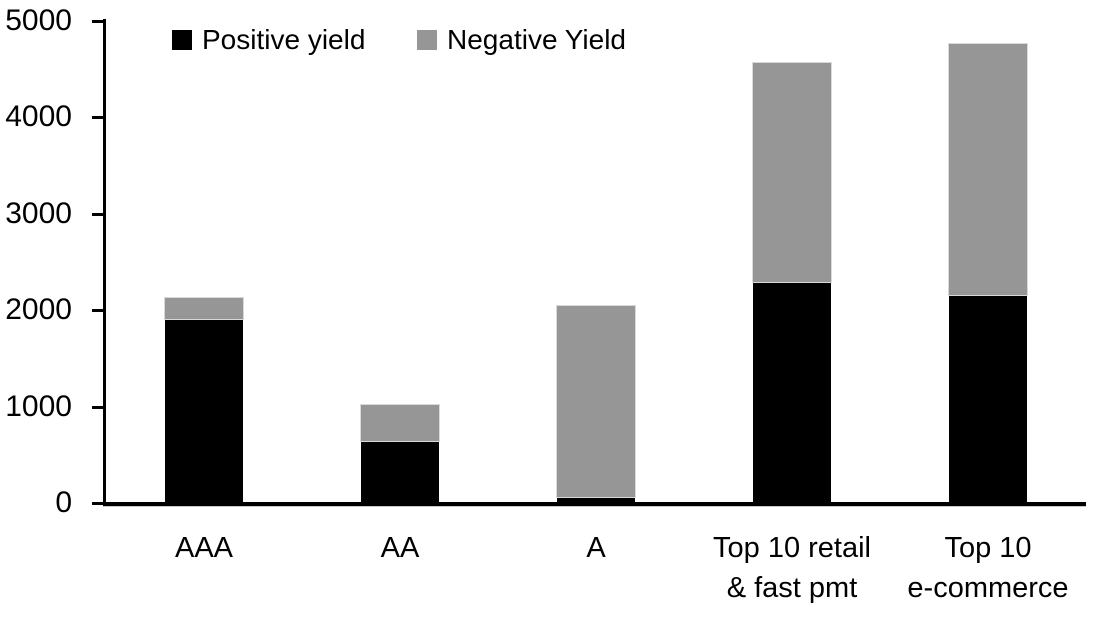 Image resolution: width=1102 pixels, height=618 pixels. Describe the element at coordinates (38, 213) in the screenshot. I see `y-axis-tick-label: 3000` at that location.